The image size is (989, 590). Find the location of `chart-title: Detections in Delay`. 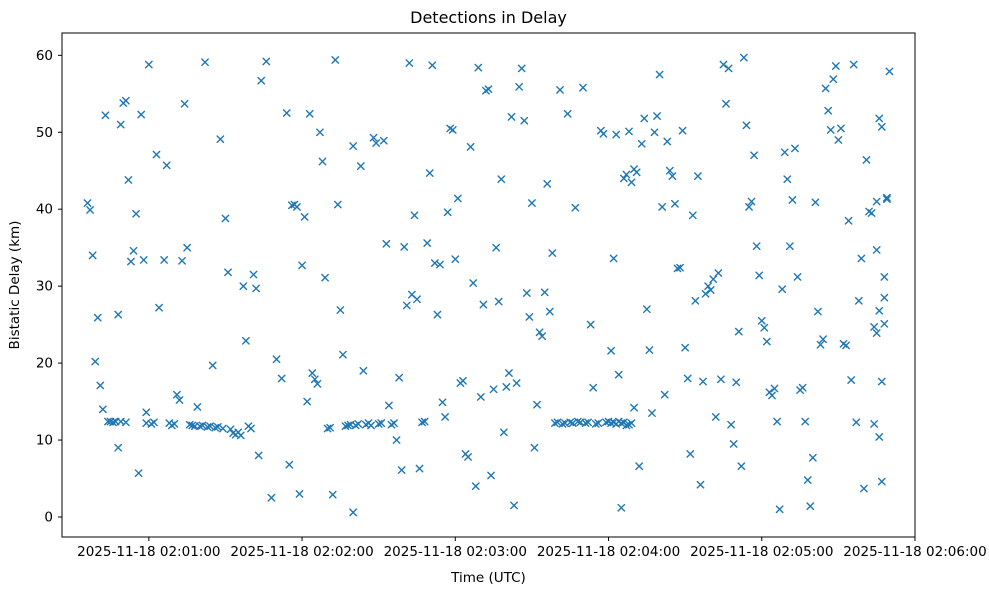

chart-title: Detections in Delay is located at coordinates (488, 17).